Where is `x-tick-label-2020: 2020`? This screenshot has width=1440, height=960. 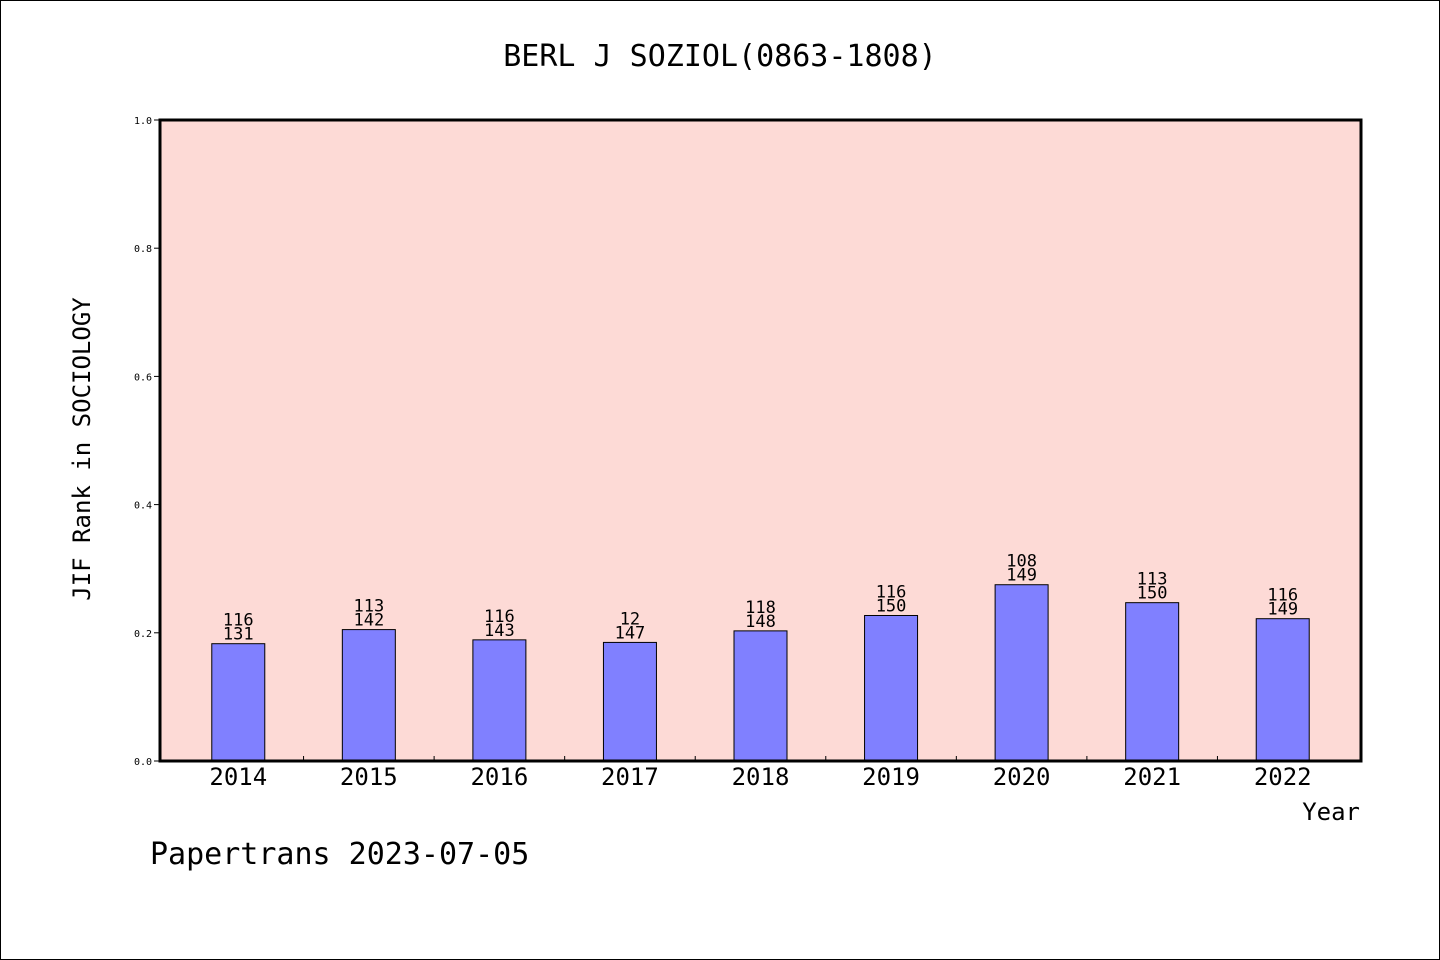
x-tick-label-2020: 2020 is located at coordinates (1022, 777).